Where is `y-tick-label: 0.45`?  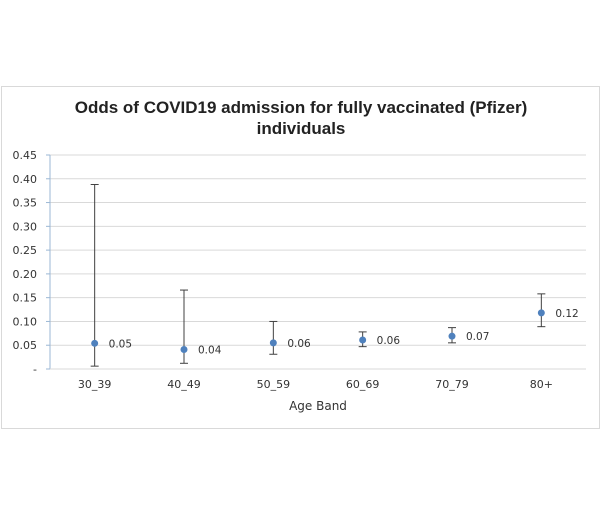 y-tick-label: 0.45 is located at coordinates (25, 155).